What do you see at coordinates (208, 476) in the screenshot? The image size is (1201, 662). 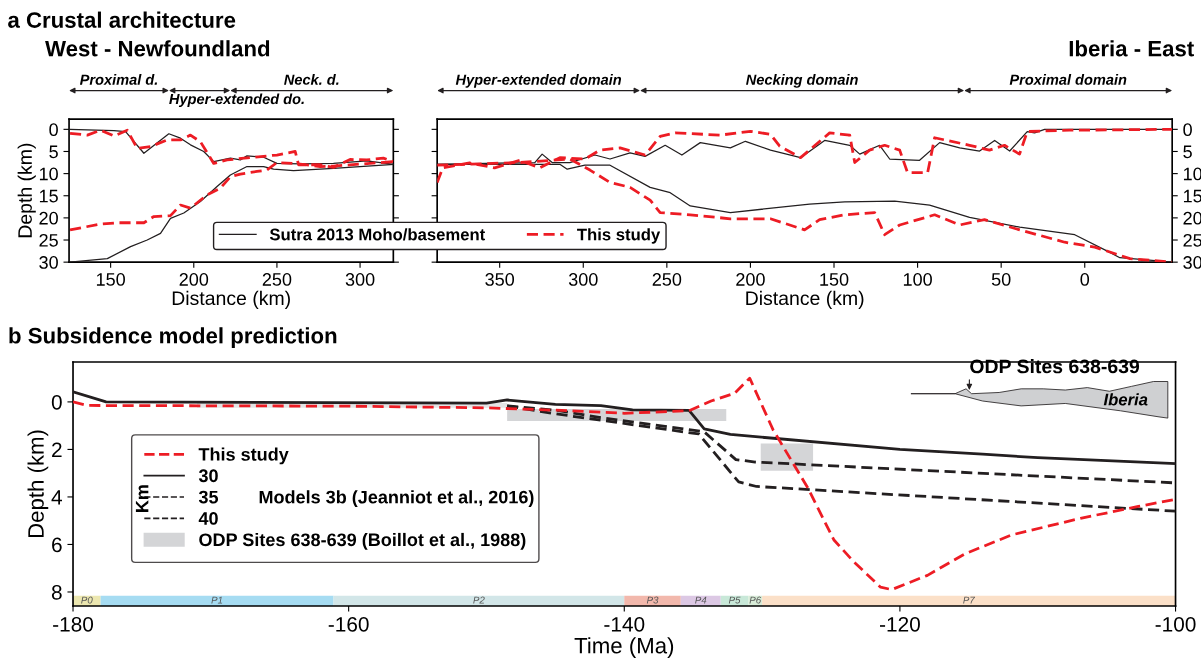 I see `legend-label: 30` at bounding box center [208, 476].